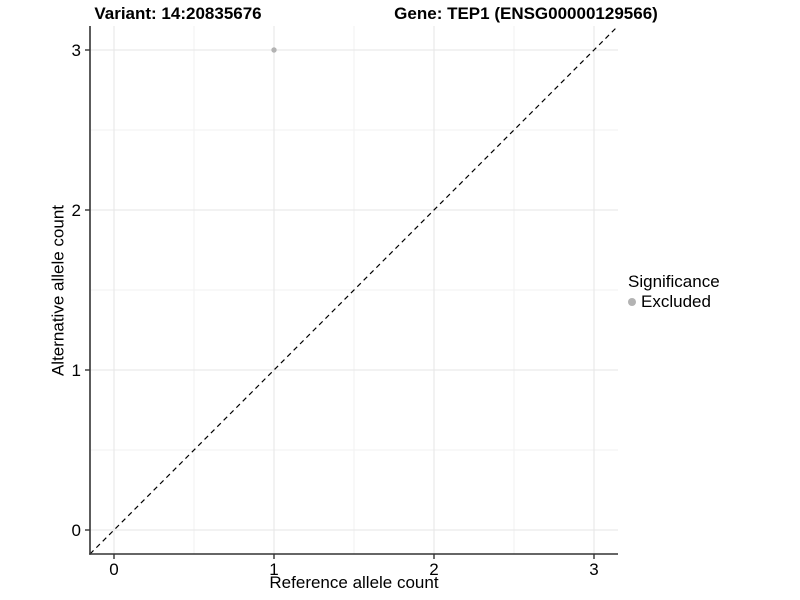 The height and width of the screenshot is (600, 800). What do you see at coordinates (113, 569) in the screenshot?
I see `x-tick-label: 0` at bounding box center [113, 569].